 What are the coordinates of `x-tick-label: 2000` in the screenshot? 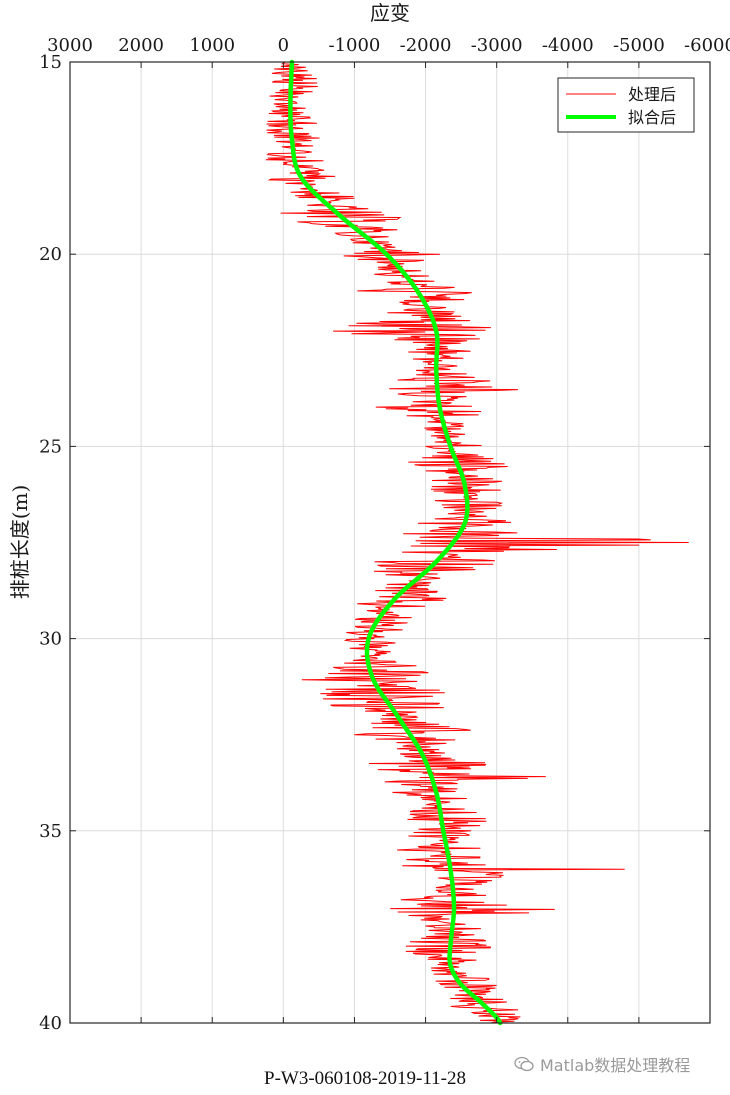 It's located at (141, 45).